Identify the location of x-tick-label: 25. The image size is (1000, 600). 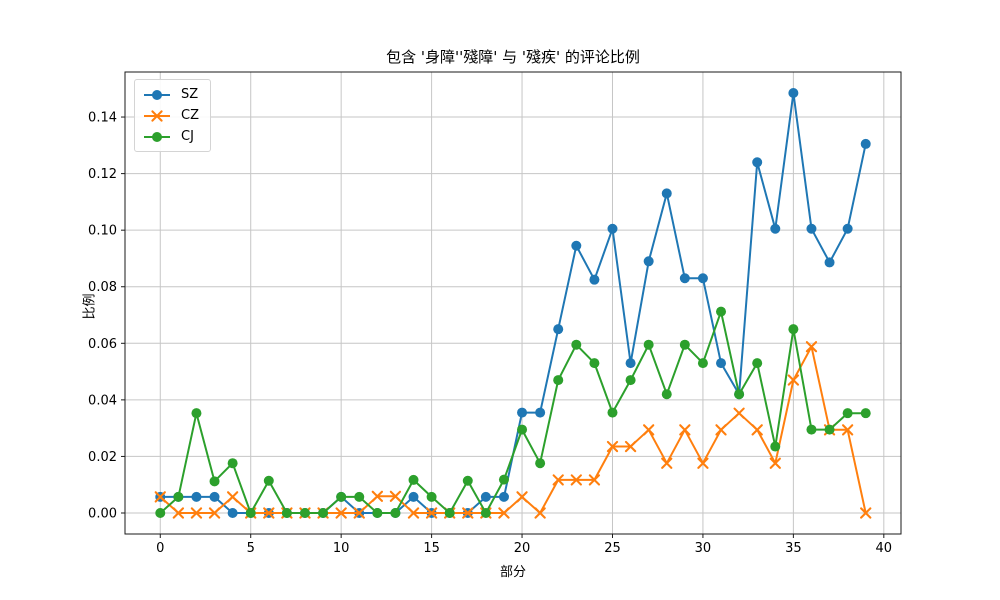
(612, 548).